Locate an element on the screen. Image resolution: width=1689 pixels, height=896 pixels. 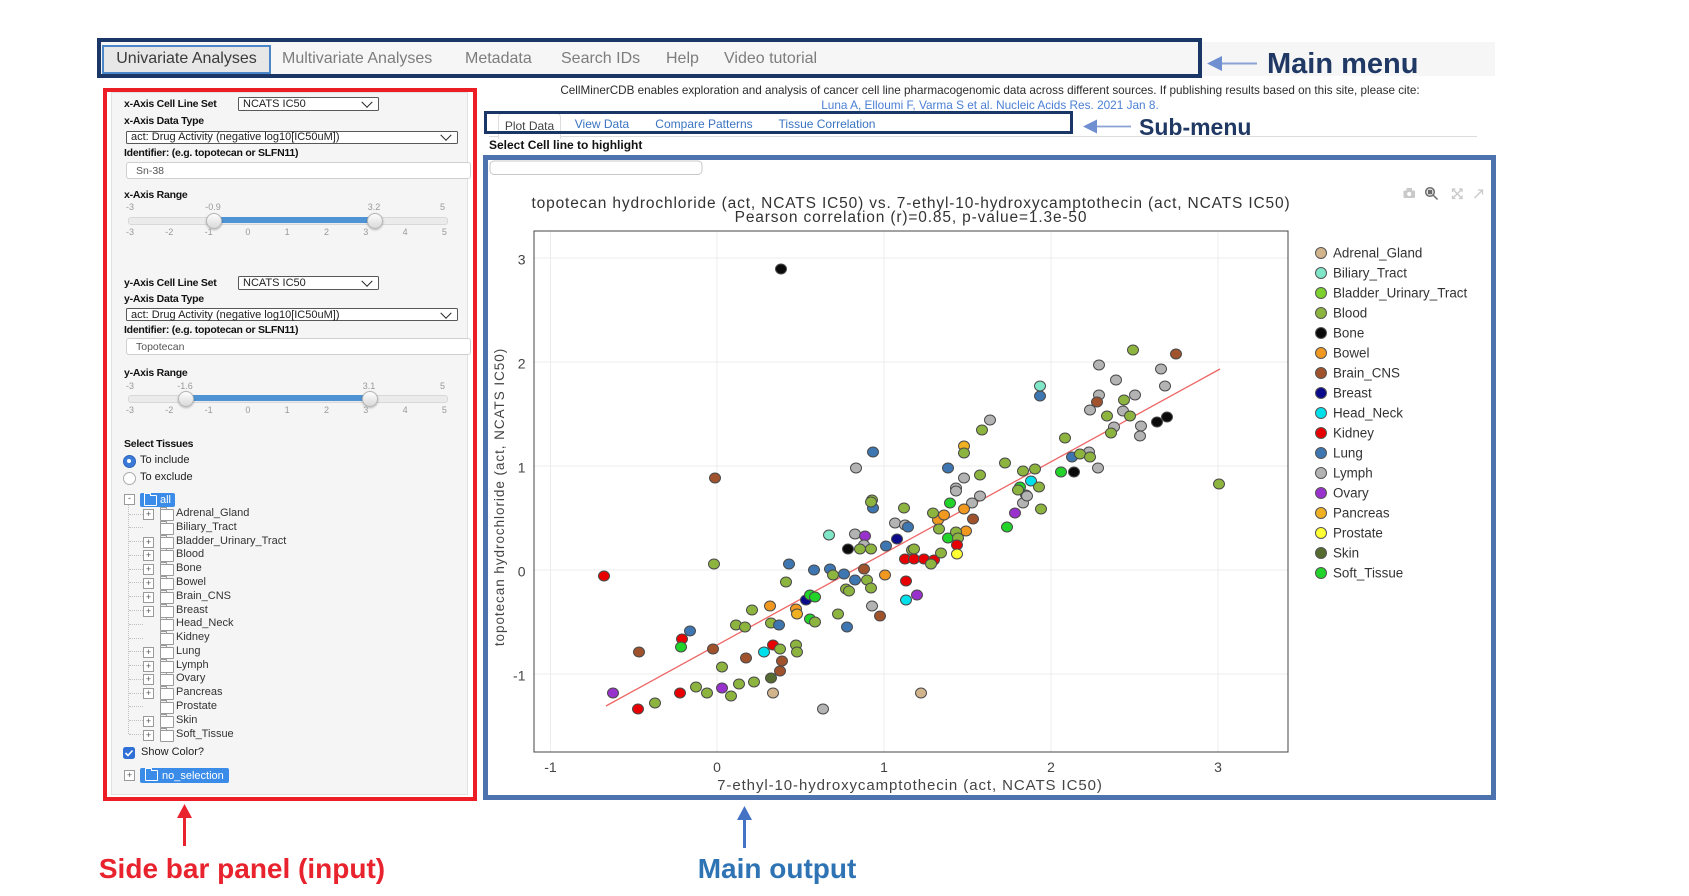
svg-text: Bowel is located at coordinates (1351, 353).